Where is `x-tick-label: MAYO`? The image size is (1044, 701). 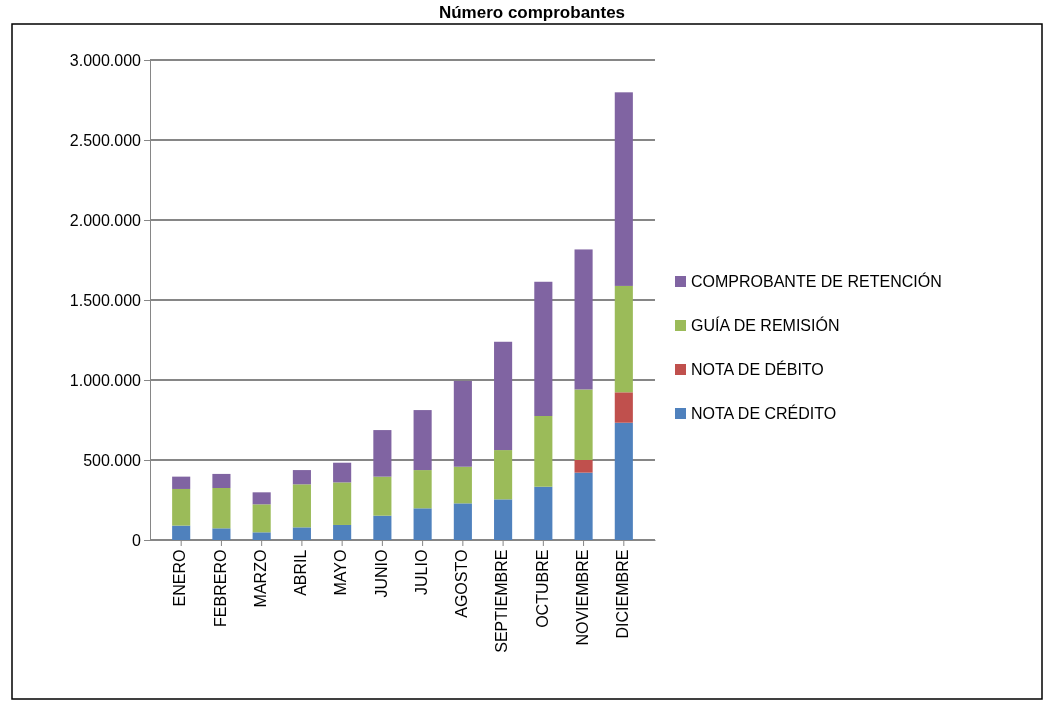
x-tick-label: MAYO is located at coordinates (341, 572).